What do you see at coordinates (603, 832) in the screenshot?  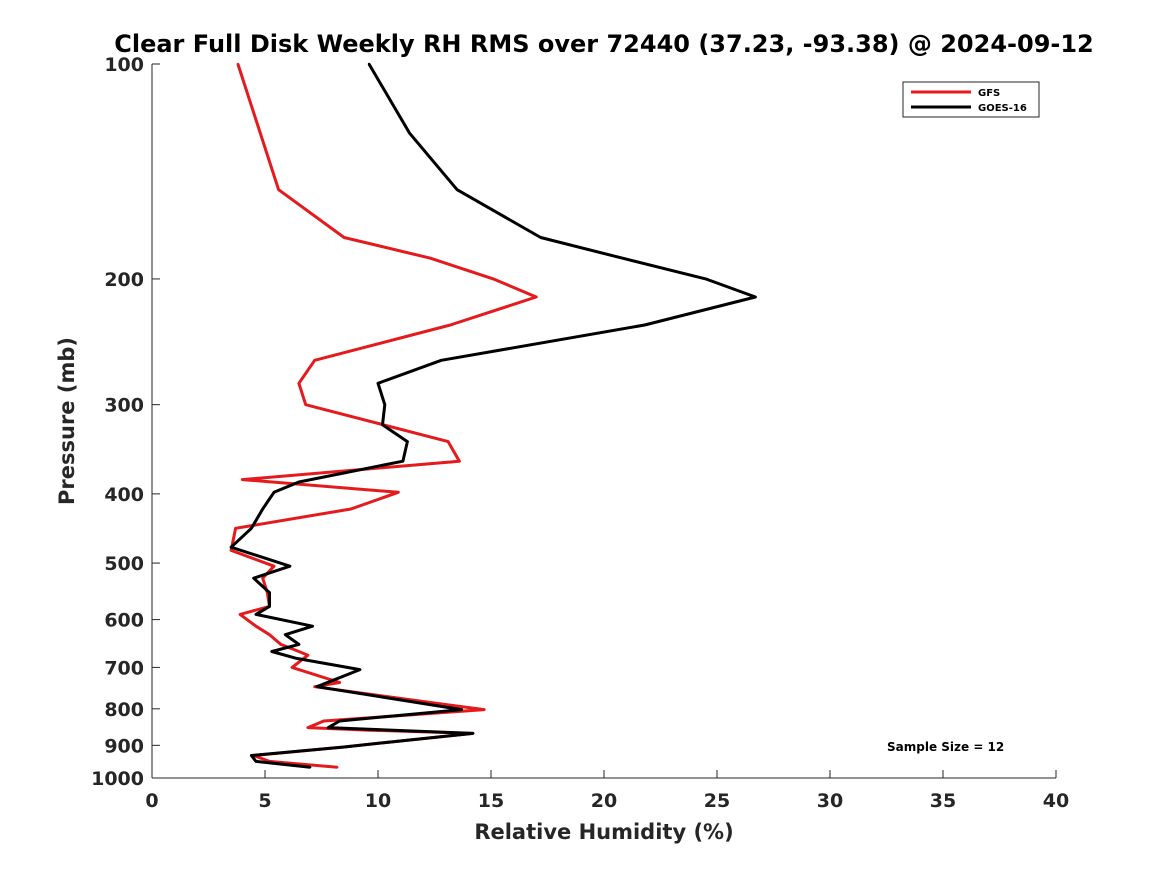 I see `x-axis-label: Relative Humidity (%)` at bounding box center [603, 832].